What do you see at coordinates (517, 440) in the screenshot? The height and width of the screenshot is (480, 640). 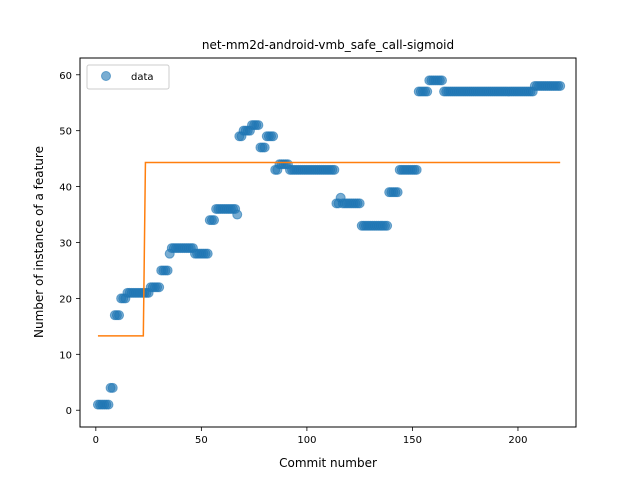 I see `x-tick-label: 200` at bounding box center [517, 440].